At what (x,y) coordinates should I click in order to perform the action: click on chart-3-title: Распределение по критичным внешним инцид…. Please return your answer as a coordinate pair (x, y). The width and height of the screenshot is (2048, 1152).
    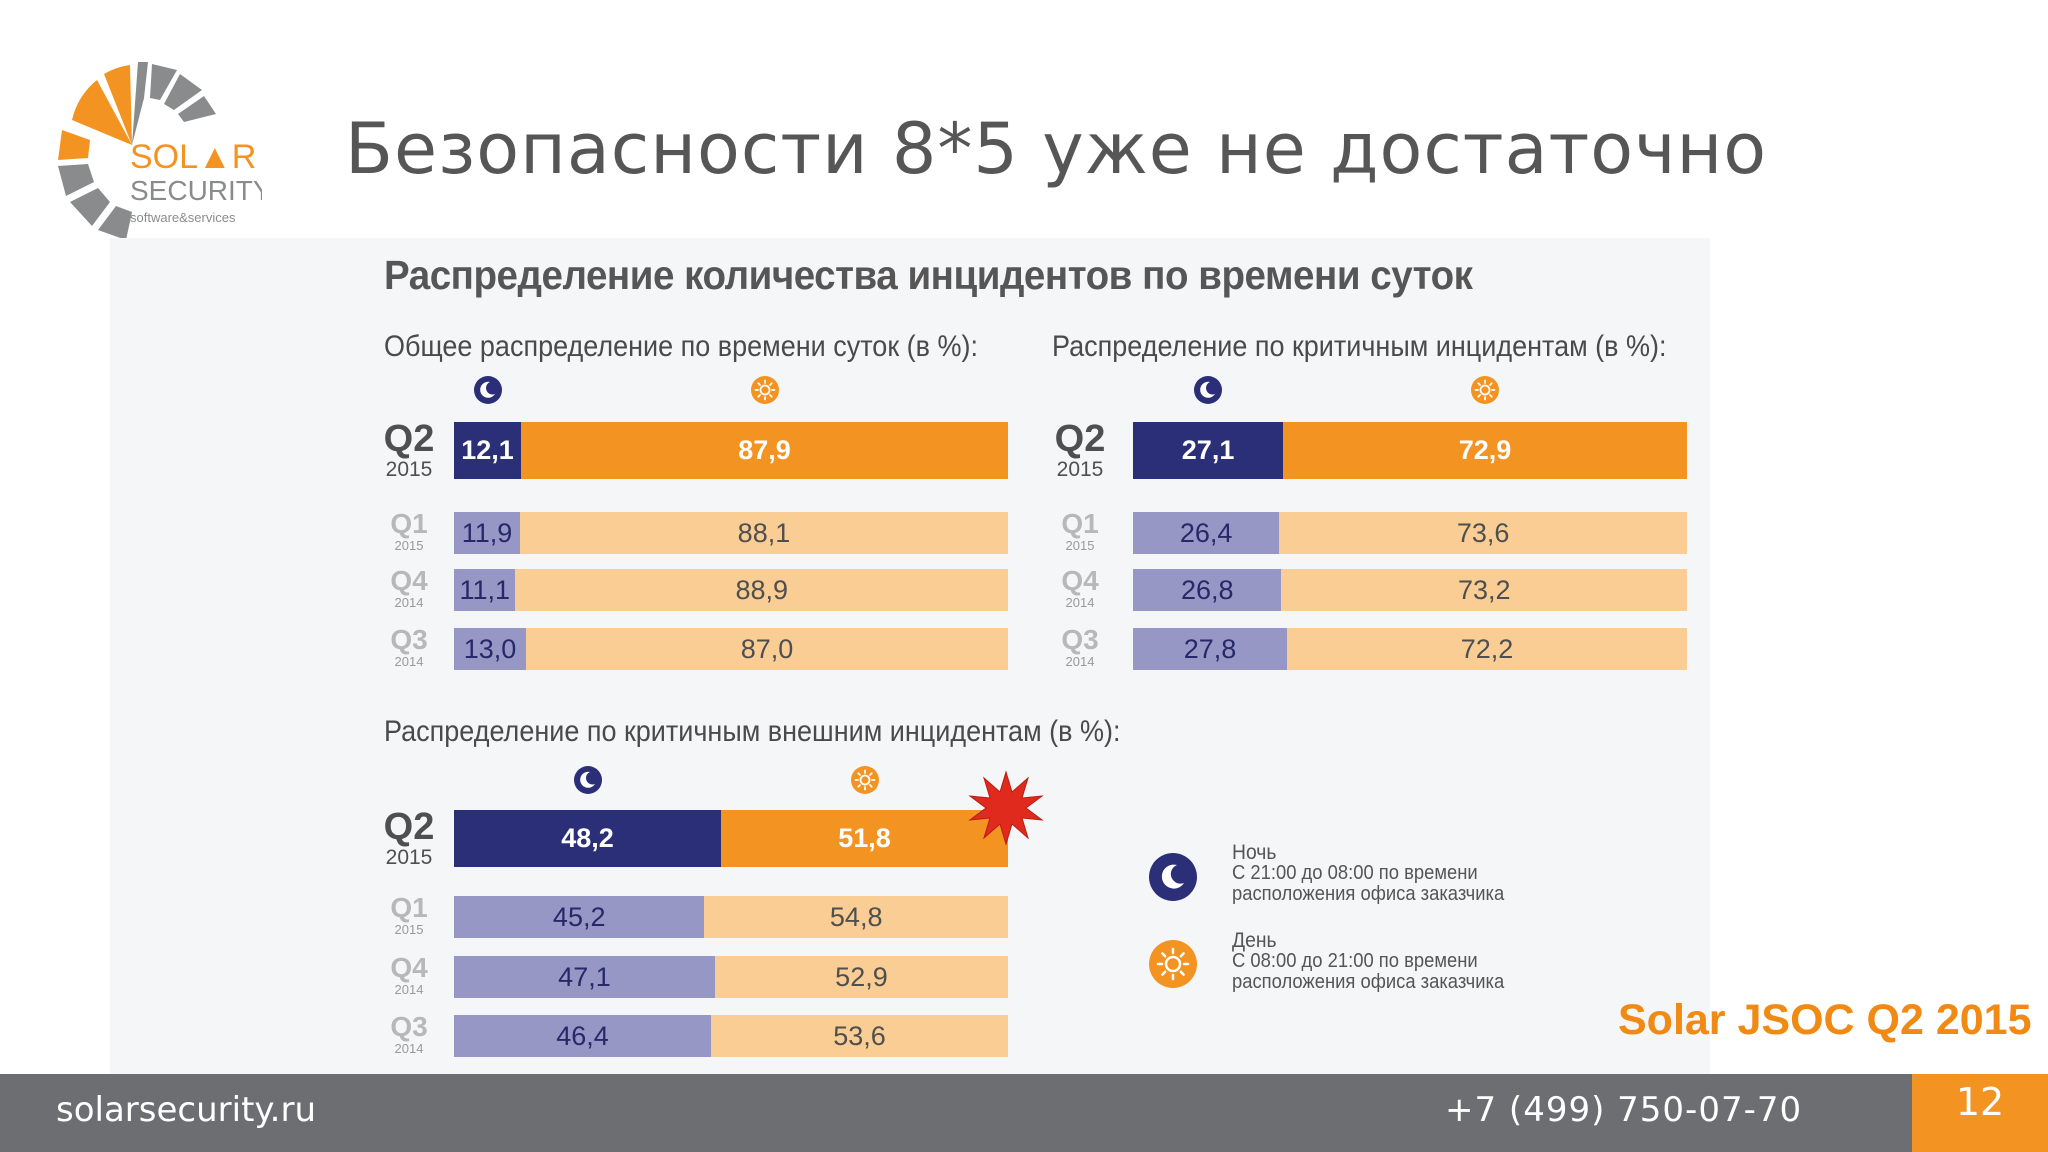
    Looking at the image, I should click on (752, 731).